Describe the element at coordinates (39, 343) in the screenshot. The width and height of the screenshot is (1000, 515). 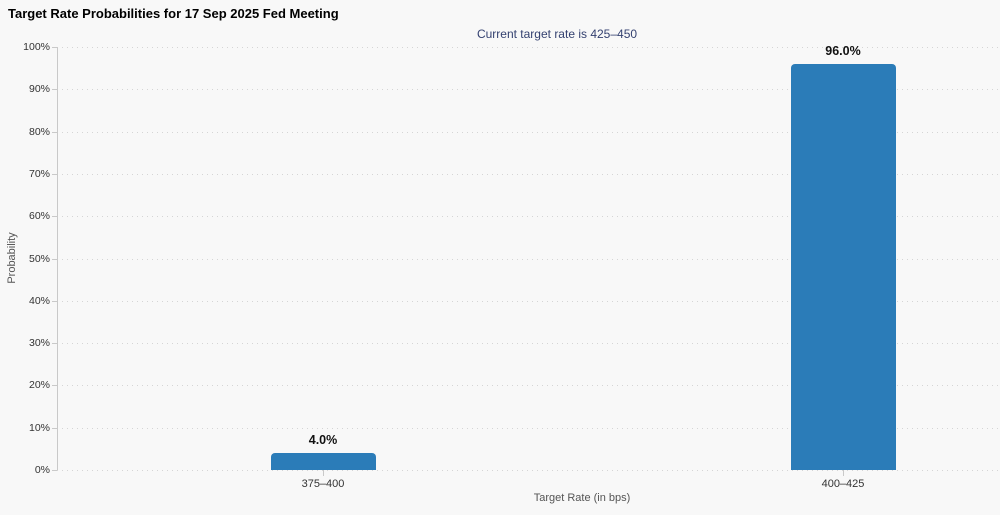
I see `y-tick-label: 30%` at that location.